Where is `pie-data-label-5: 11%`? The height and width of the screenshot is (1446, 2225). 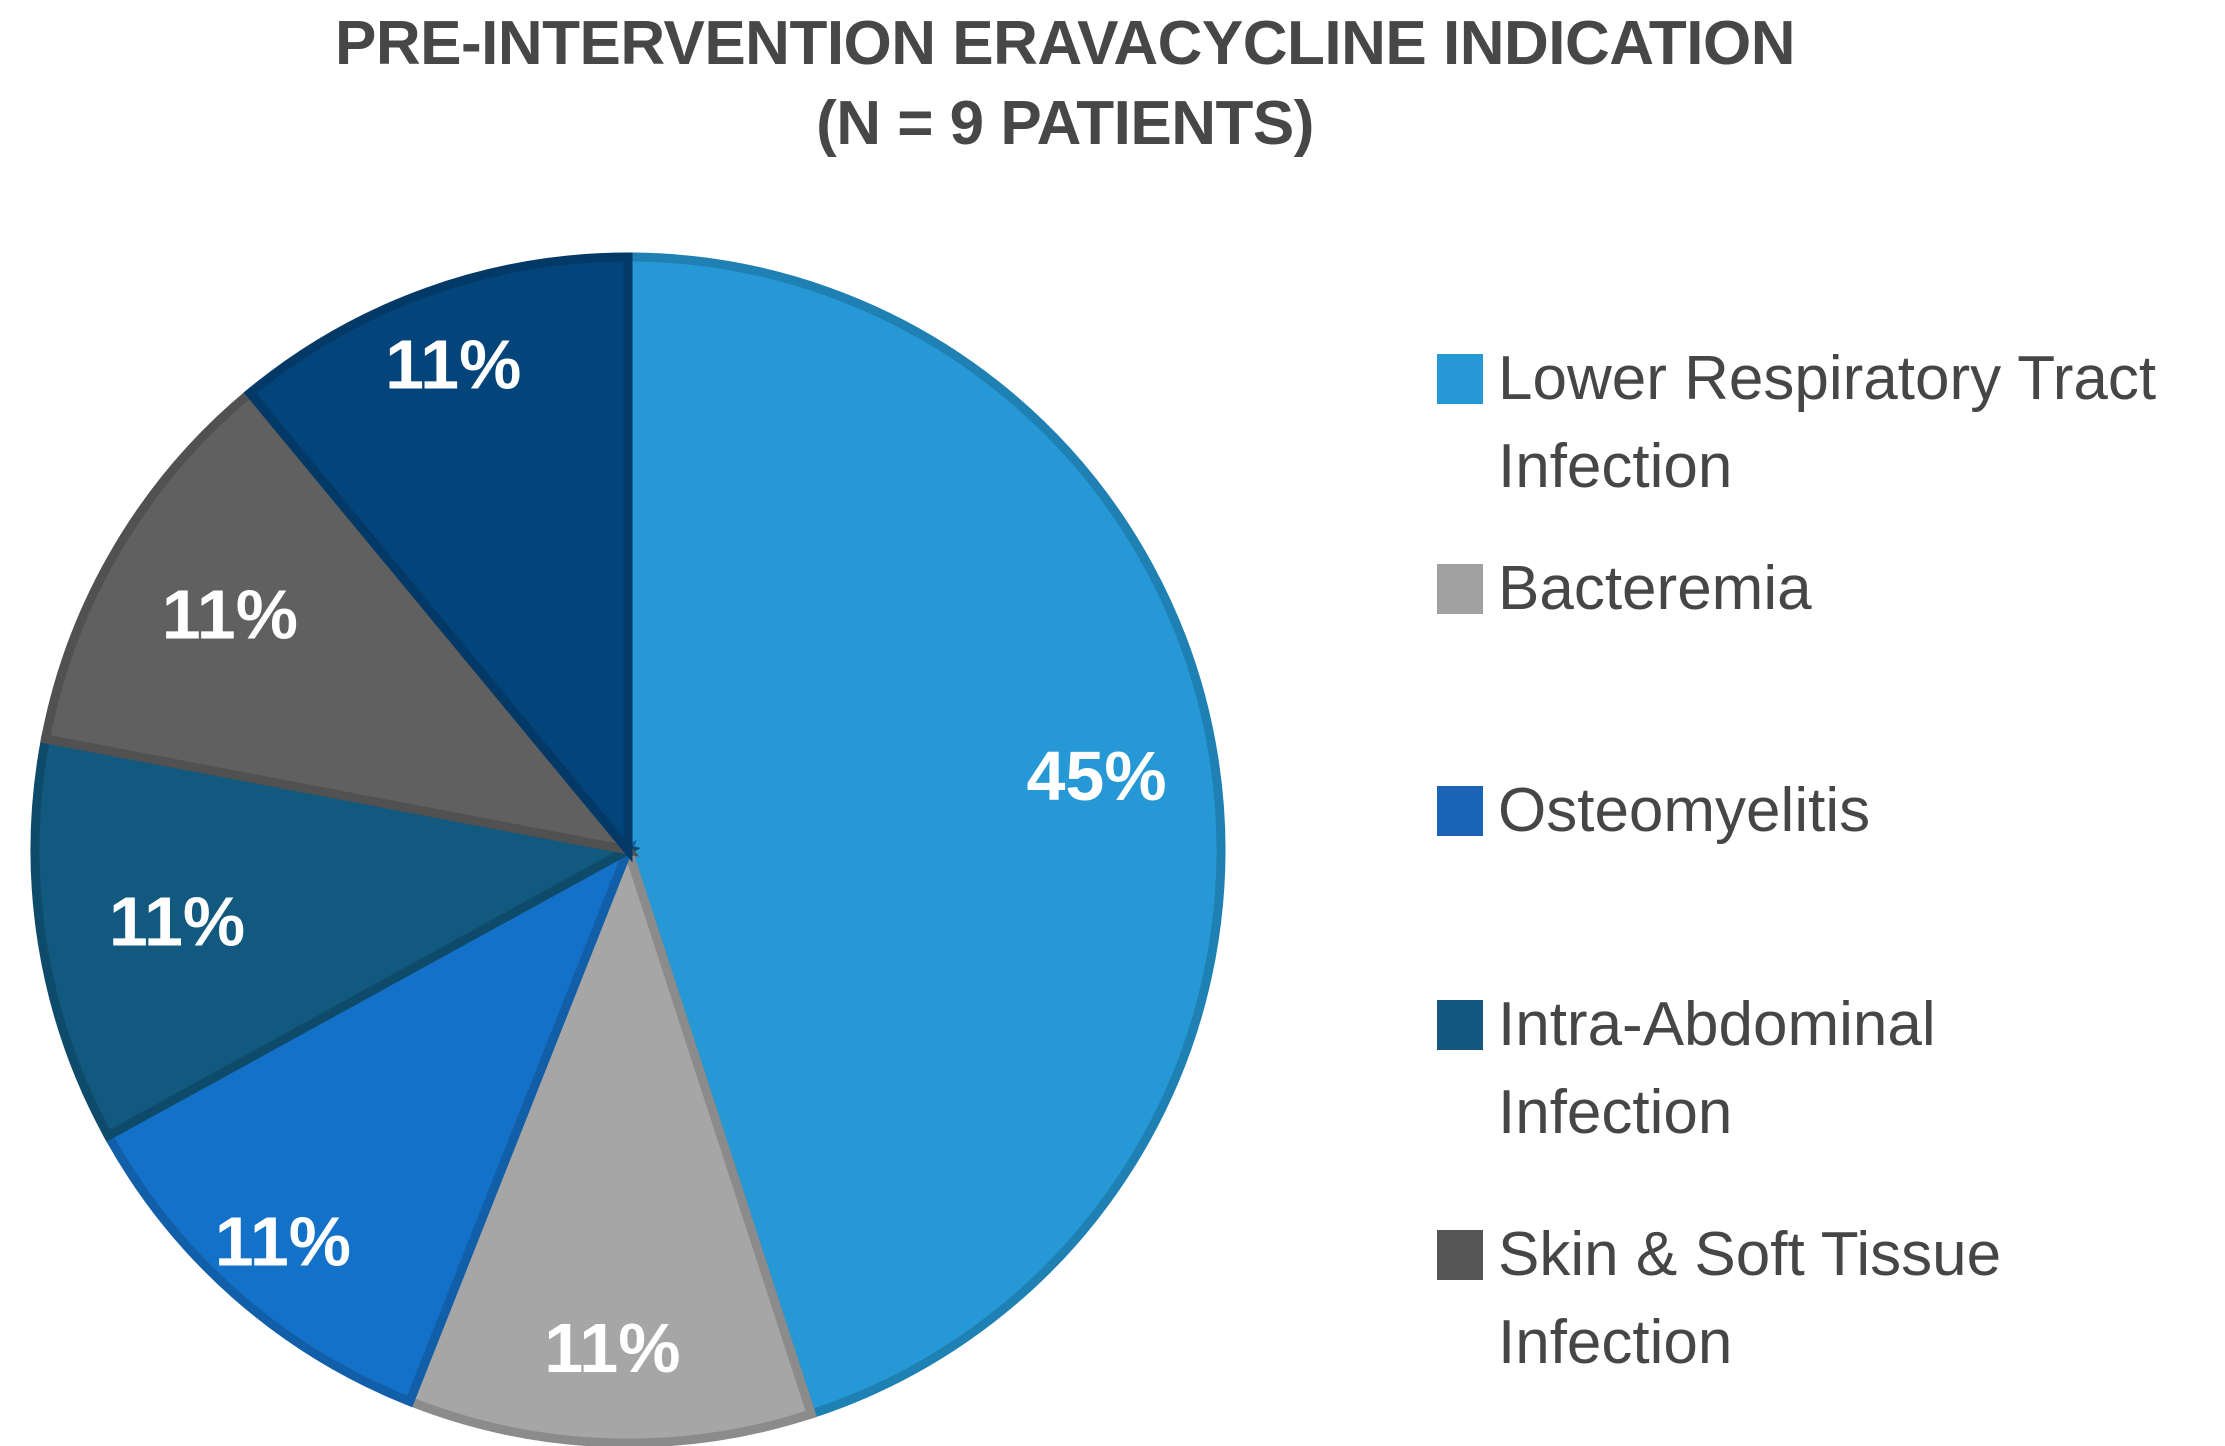 pie-data-label-5: 11% is located at coordinates (230, 615).